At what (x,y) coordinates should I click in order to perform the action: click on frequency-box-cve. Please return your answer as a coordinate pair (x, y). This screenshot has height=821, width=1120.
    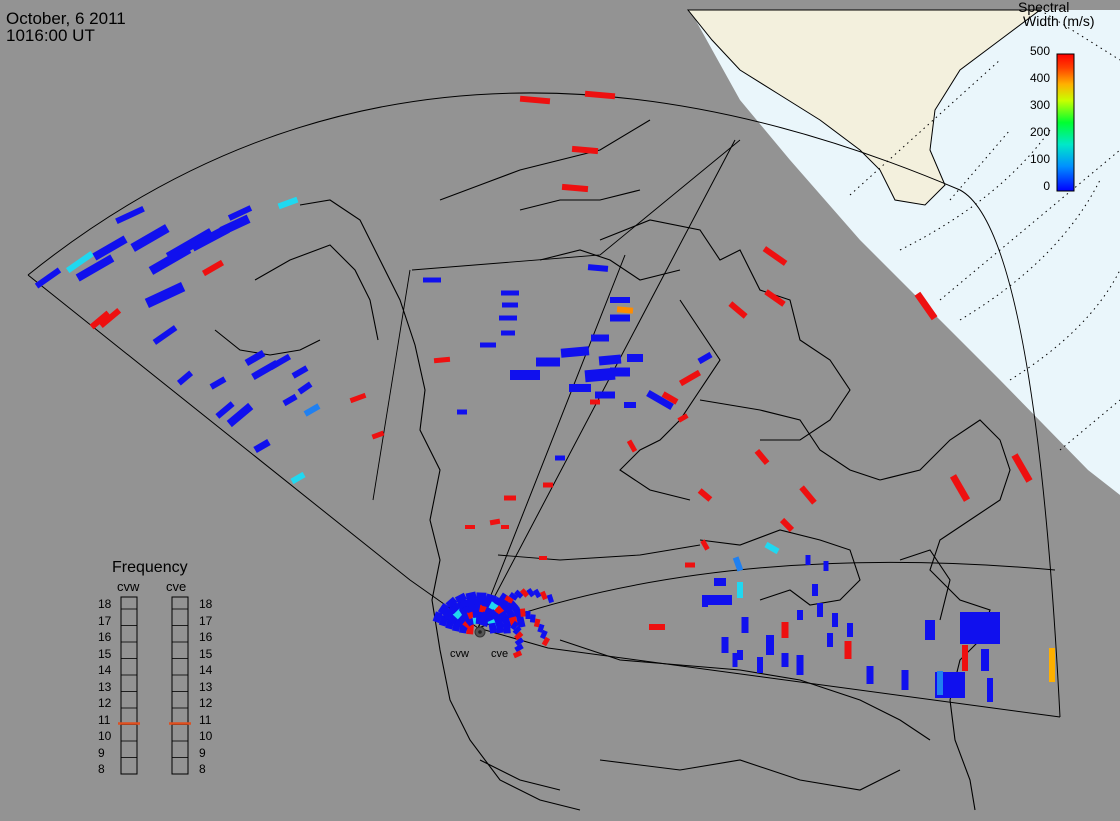
    Looking at the image, I should click on (180, 685).